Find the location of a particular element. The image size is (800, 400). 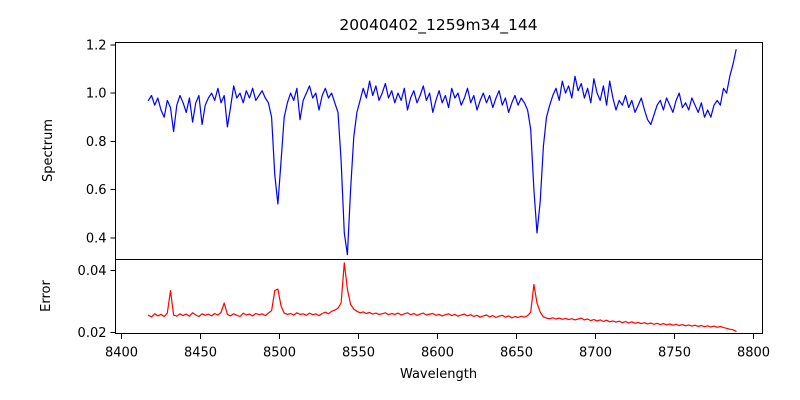

x-tick-label: 8650 is located at coordinates (516, 353).